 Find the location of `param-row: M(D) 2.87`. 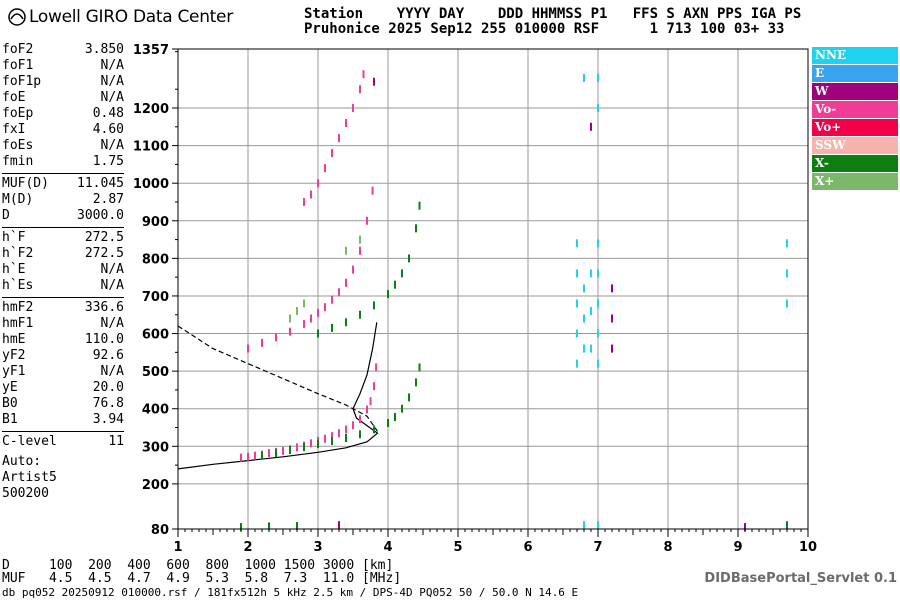

param-row: M(D) 2.87 is located at coordinates (63, 200).